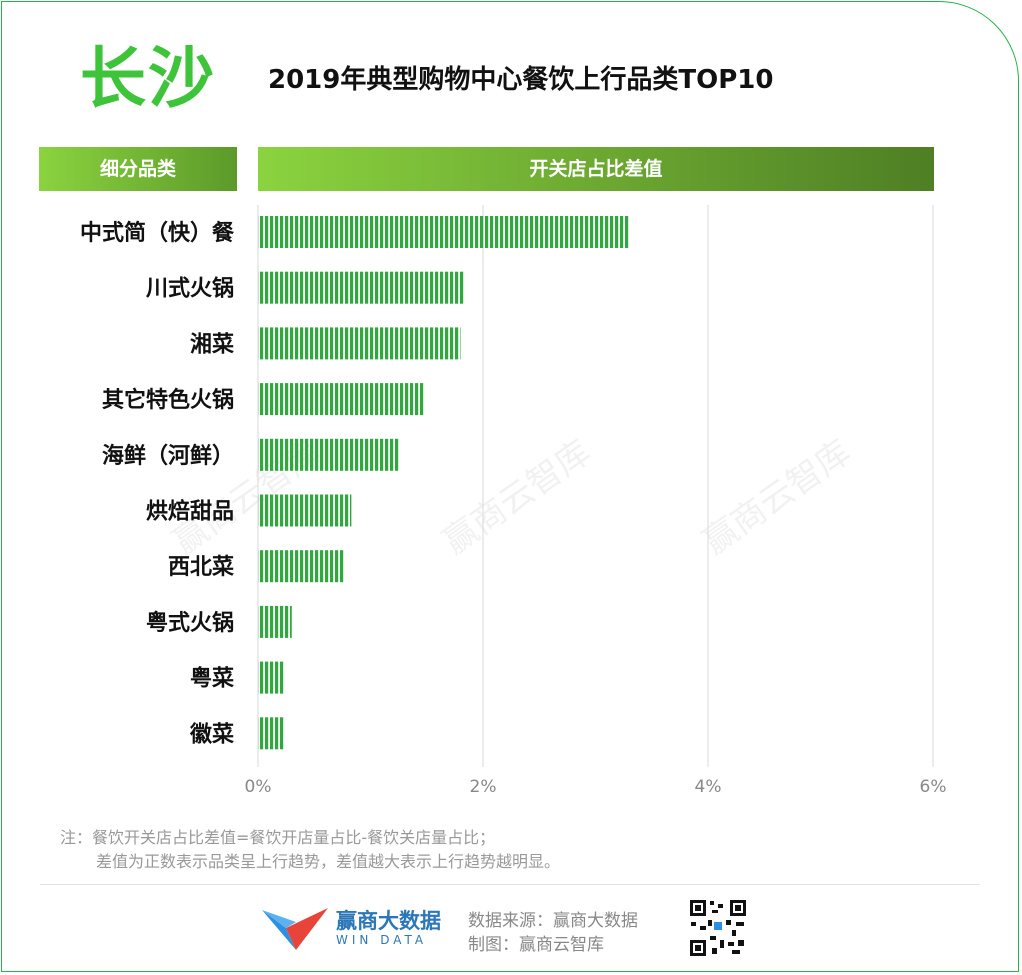 The width and height of the screenshot is (1022, 975). What do you see at coordinates (328, 861) in the screenshot?
I see `note-line-2: 差值为正数表示品类呈上行趋势，差值越大表示上行趋势越明显。` at bounding box center [328, 861].